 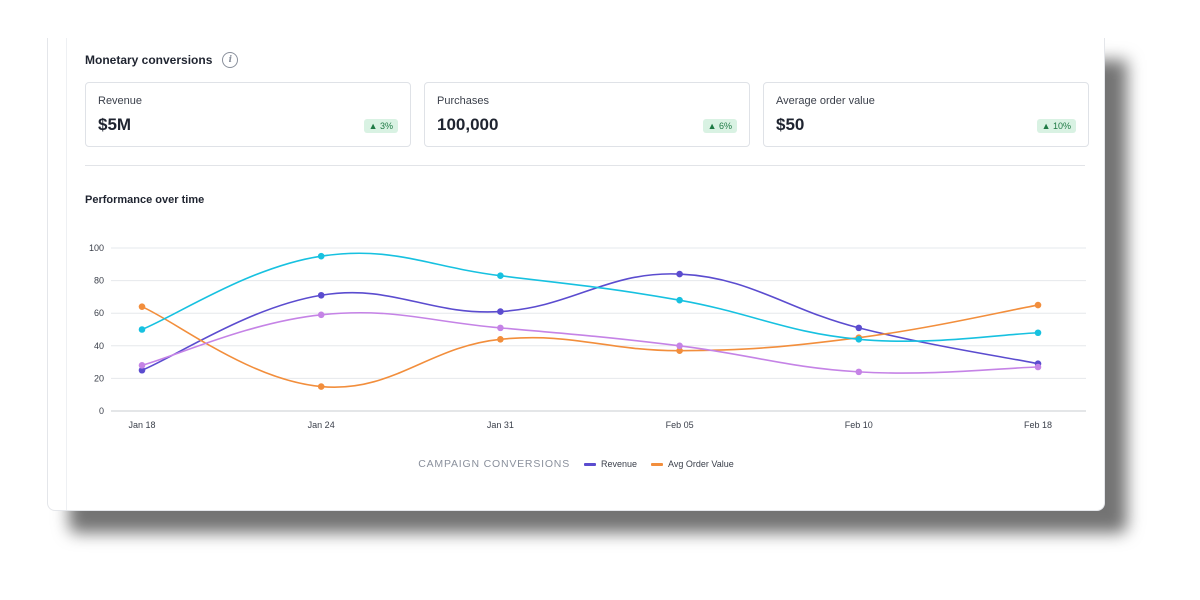 I want to click on kpi-value: $5M, so click(x=115, y=124).